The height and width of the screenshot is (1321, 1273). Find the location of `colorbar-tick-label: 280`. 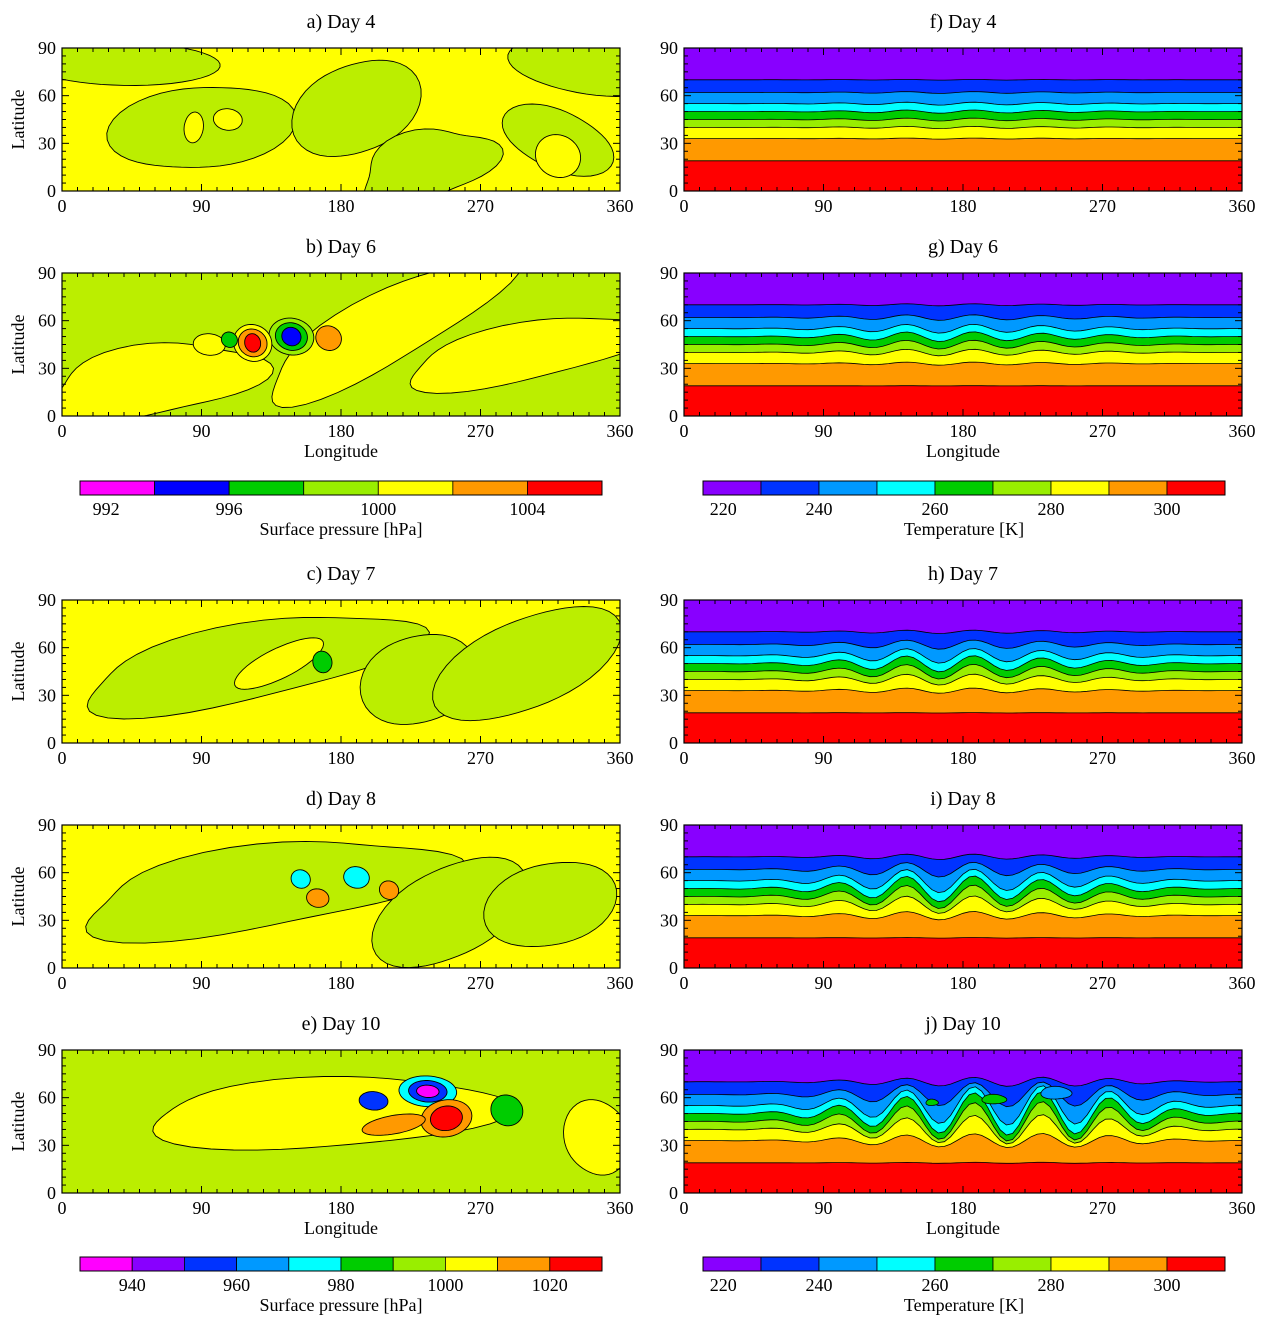

colorbar-tick-label: 280 is located at coordinates (1051, 509).